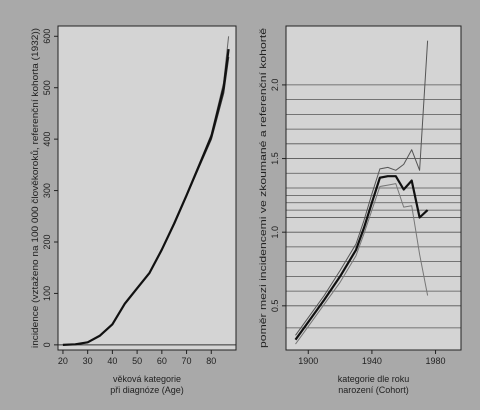 The image size is (480, 410). What do you see at coordinates (147, 379) in the screenshot?
I see `x-axis-label: věková kategorie` at bounding box center [147, 379].